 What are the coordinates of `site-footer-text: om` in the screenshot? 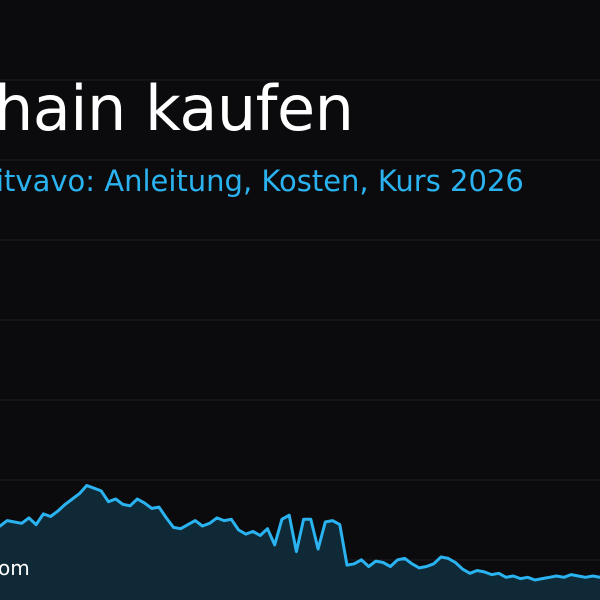 It's located at (15, 568).